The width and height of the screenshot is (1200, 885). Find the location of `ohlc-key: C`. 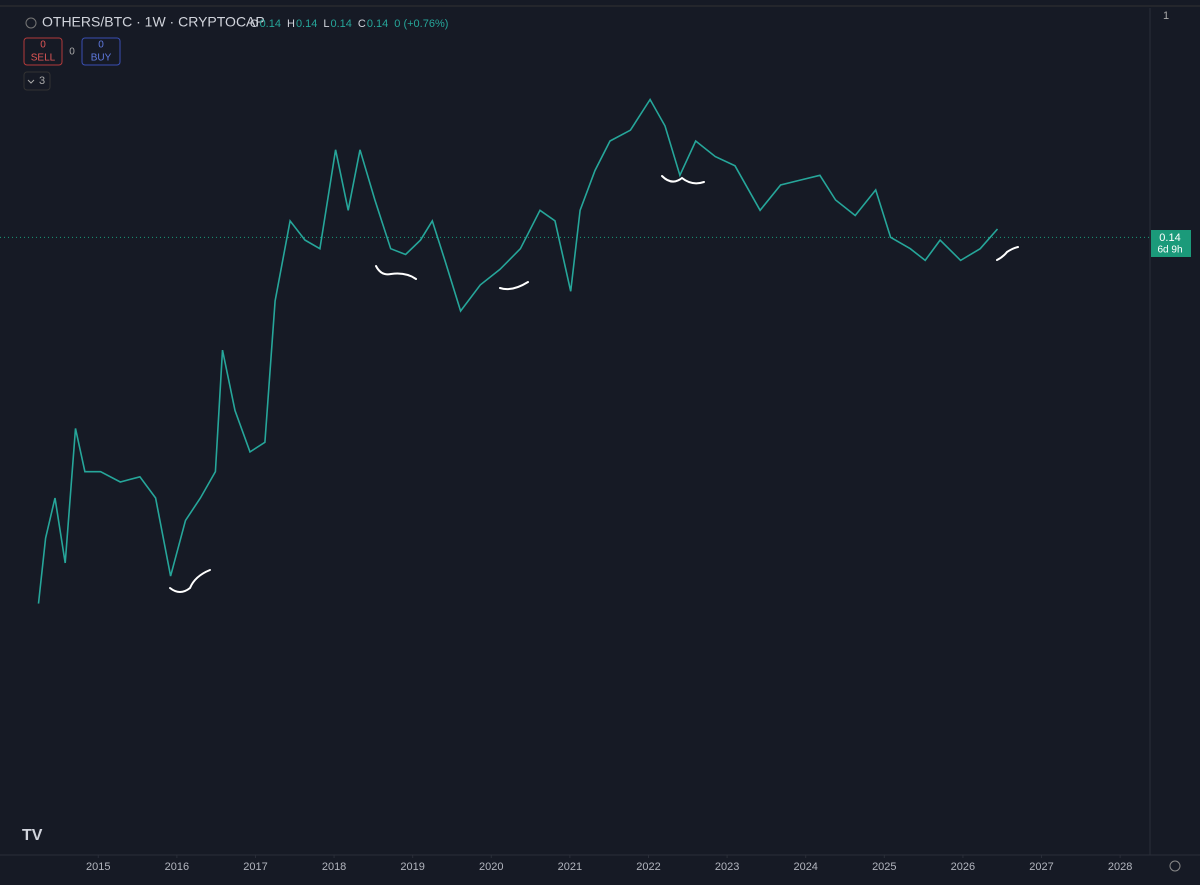

ohlc-key: C is located at coordinates (362, 24).